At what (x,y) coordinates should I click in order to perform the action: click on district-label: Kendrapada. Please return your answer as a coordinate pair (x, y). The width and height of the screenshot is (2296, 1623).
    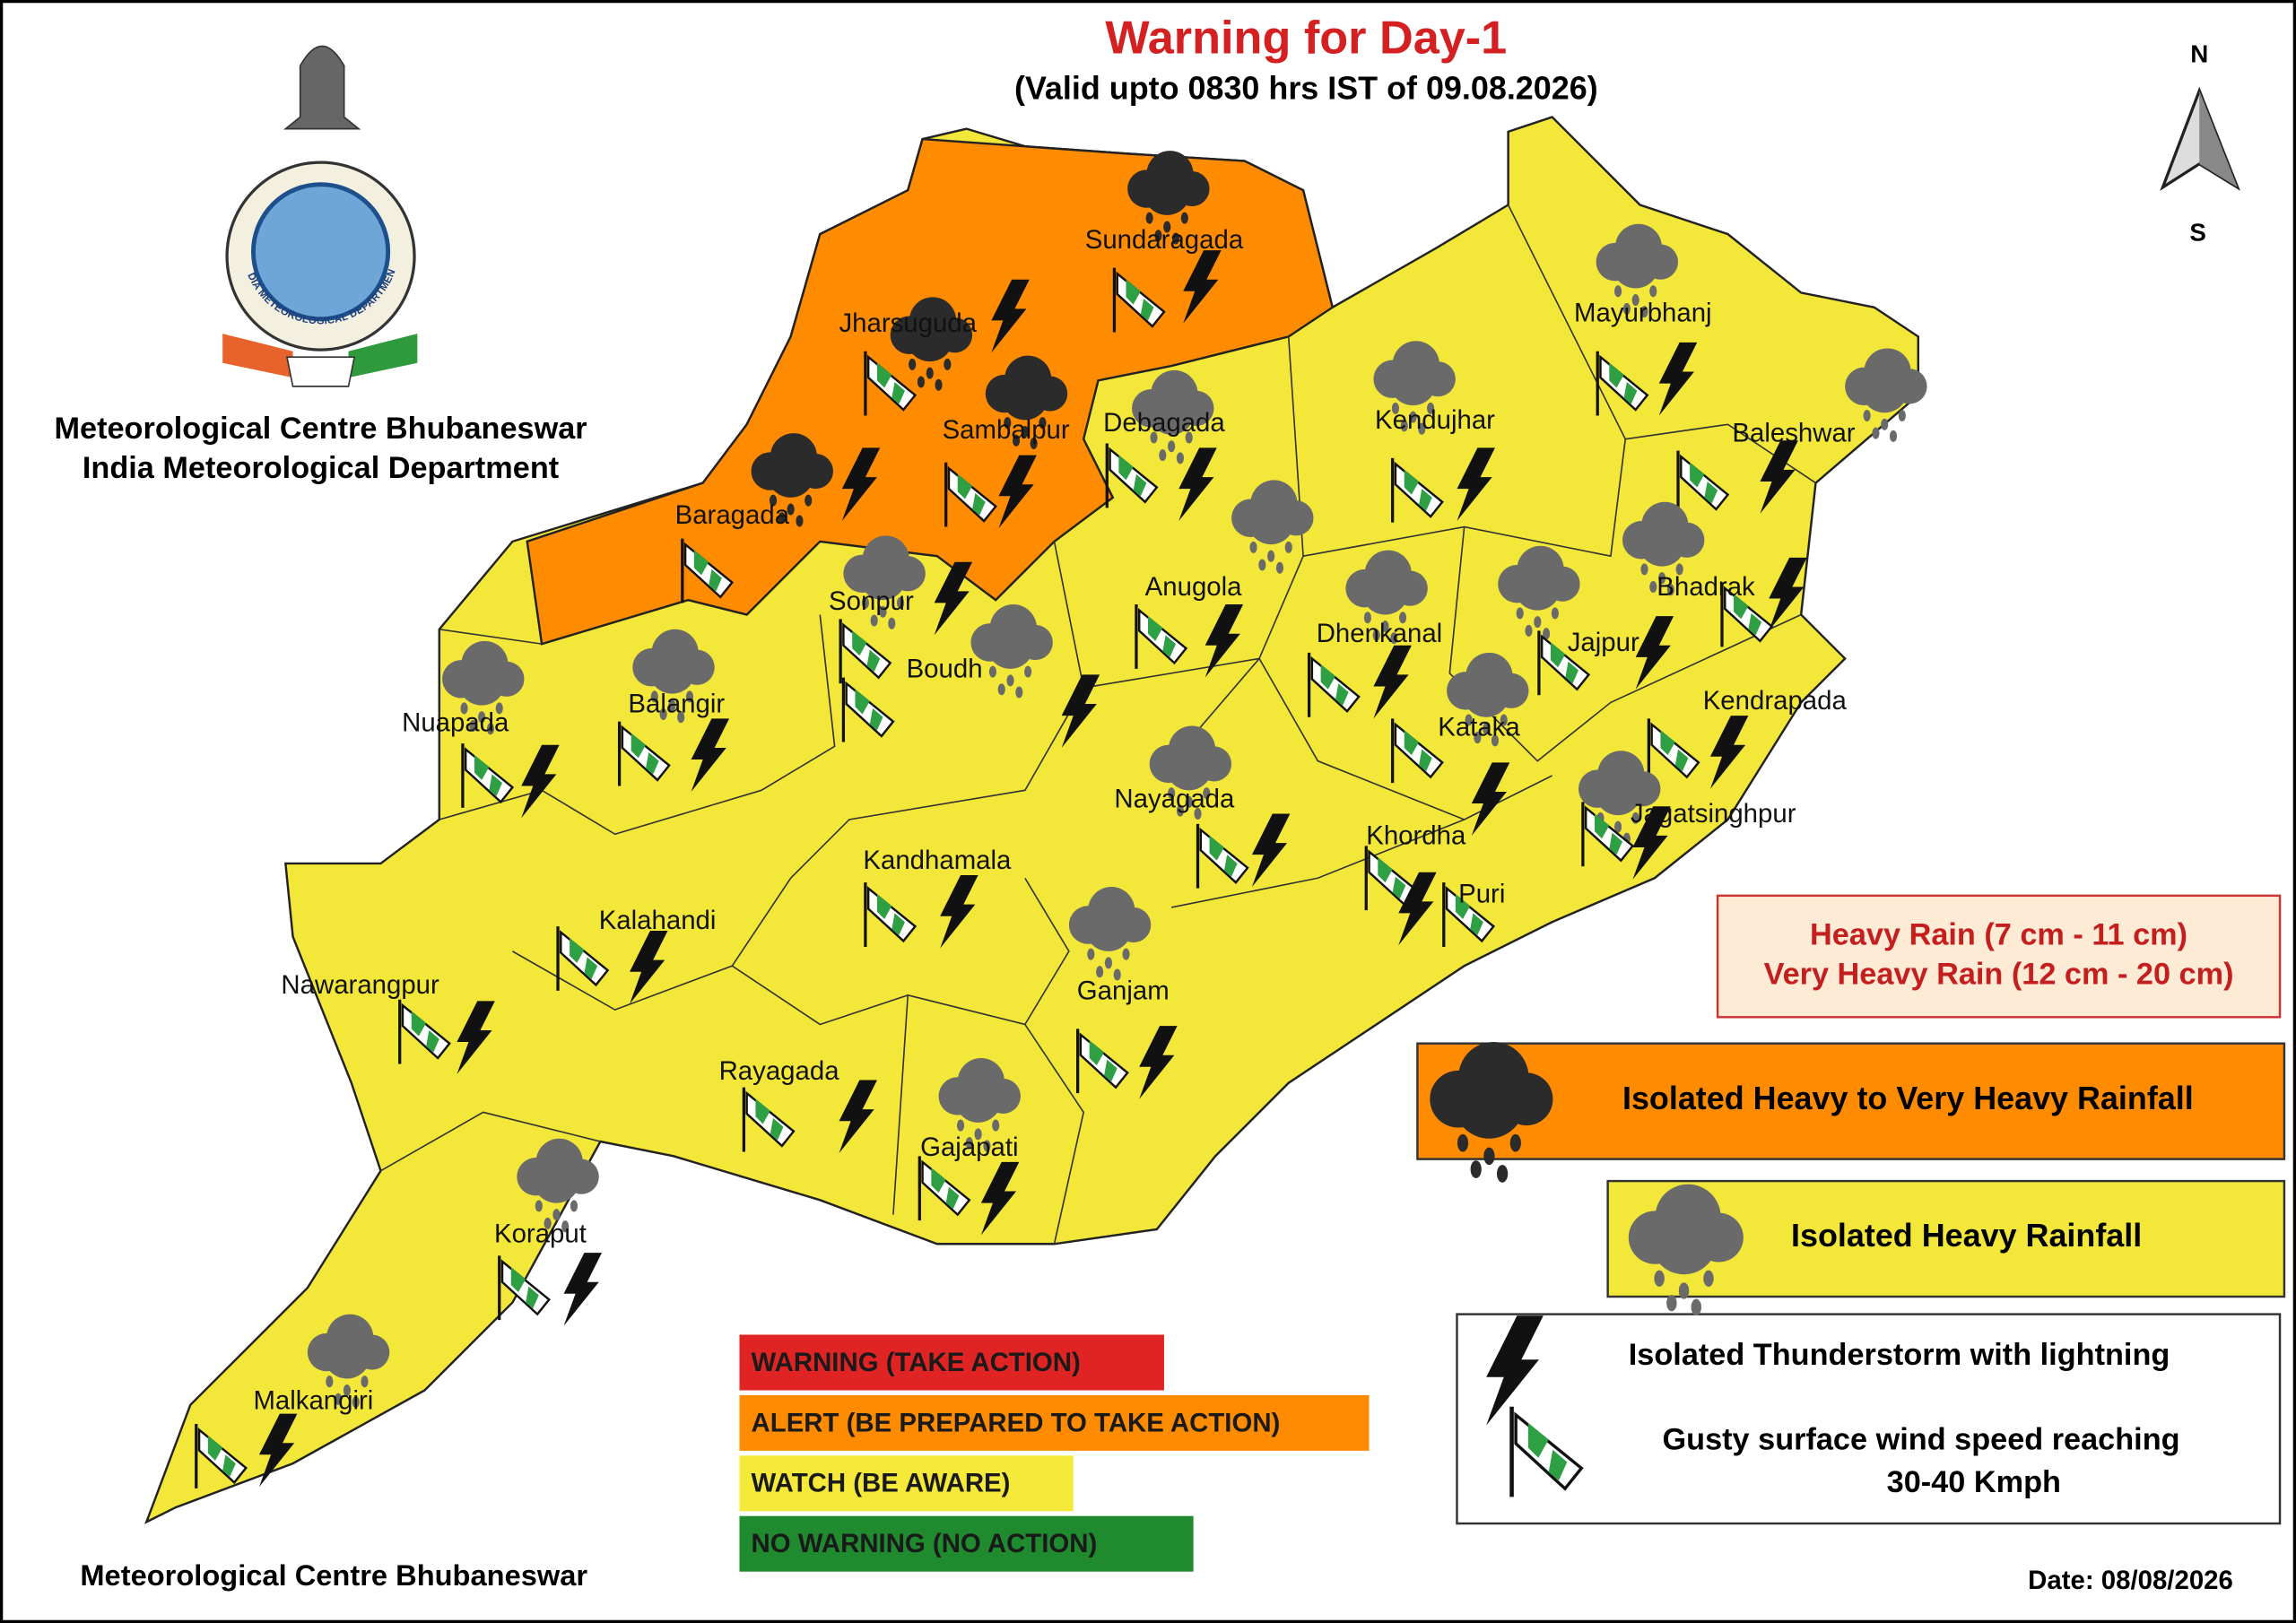
    Looking at the image, I should click on (1775, 701).